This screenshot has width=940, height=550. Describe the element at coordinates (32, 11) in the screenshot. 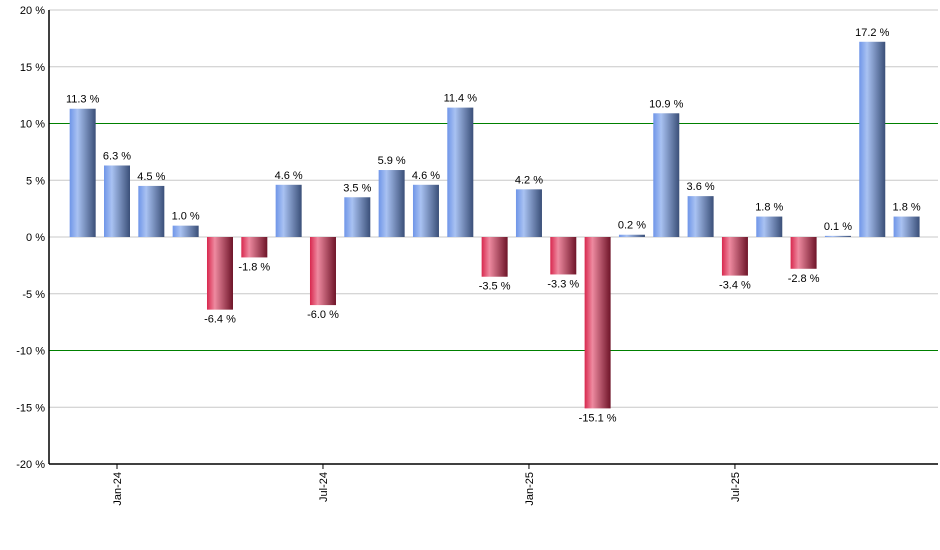

I see `y-tick-label: 20 %` at that location.